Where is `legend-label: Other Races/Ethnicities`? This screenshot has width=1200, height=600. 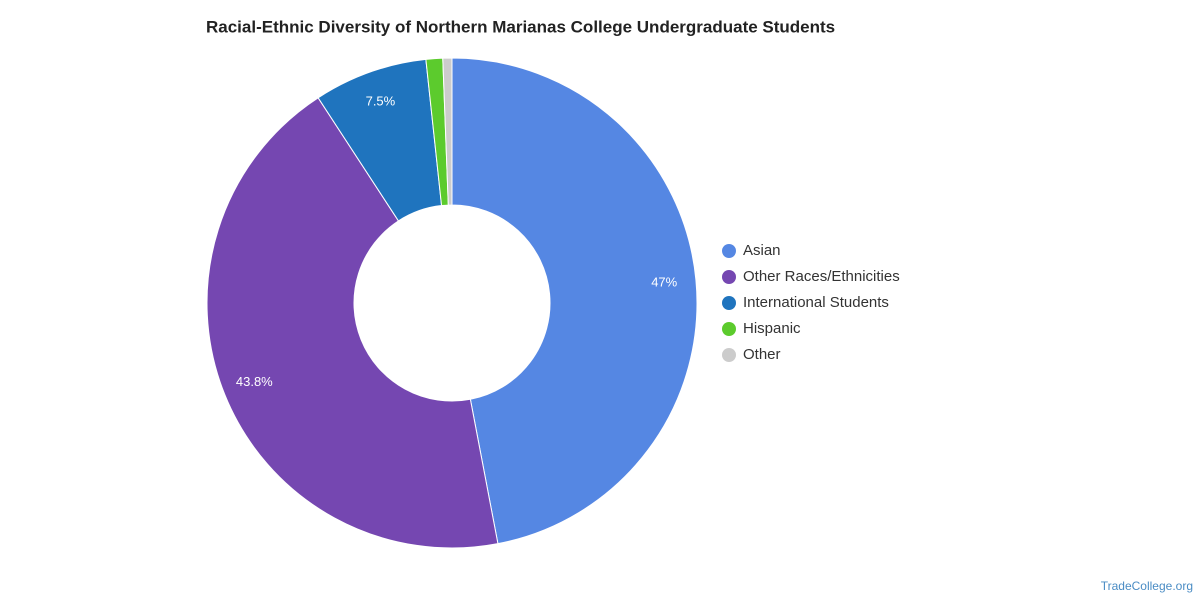 legend-label: Other Races/Ethnicities is located at coordinates (821, 276).